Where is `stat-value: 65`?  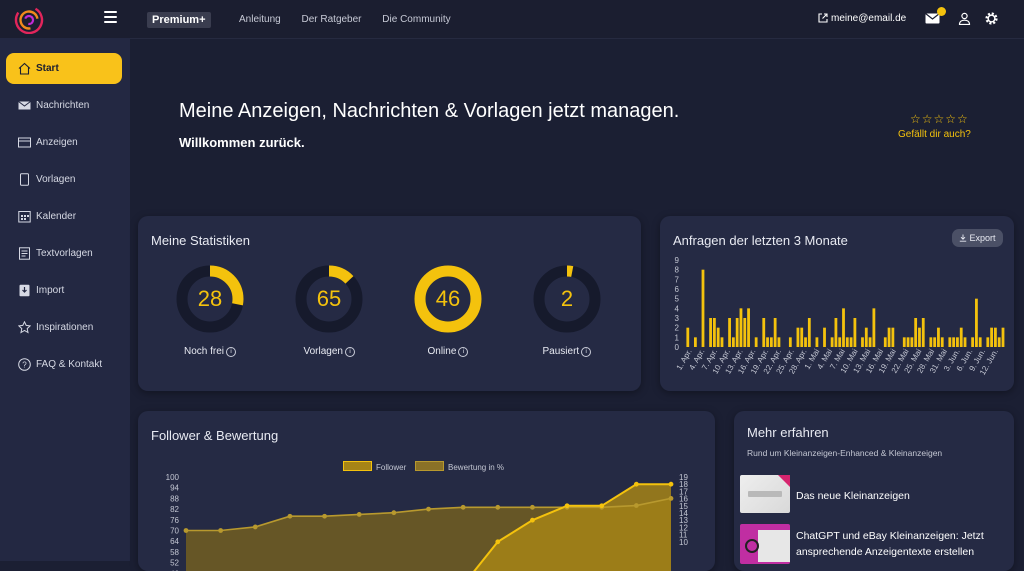
stat-value: 65 is located at coordinates (329, 298).